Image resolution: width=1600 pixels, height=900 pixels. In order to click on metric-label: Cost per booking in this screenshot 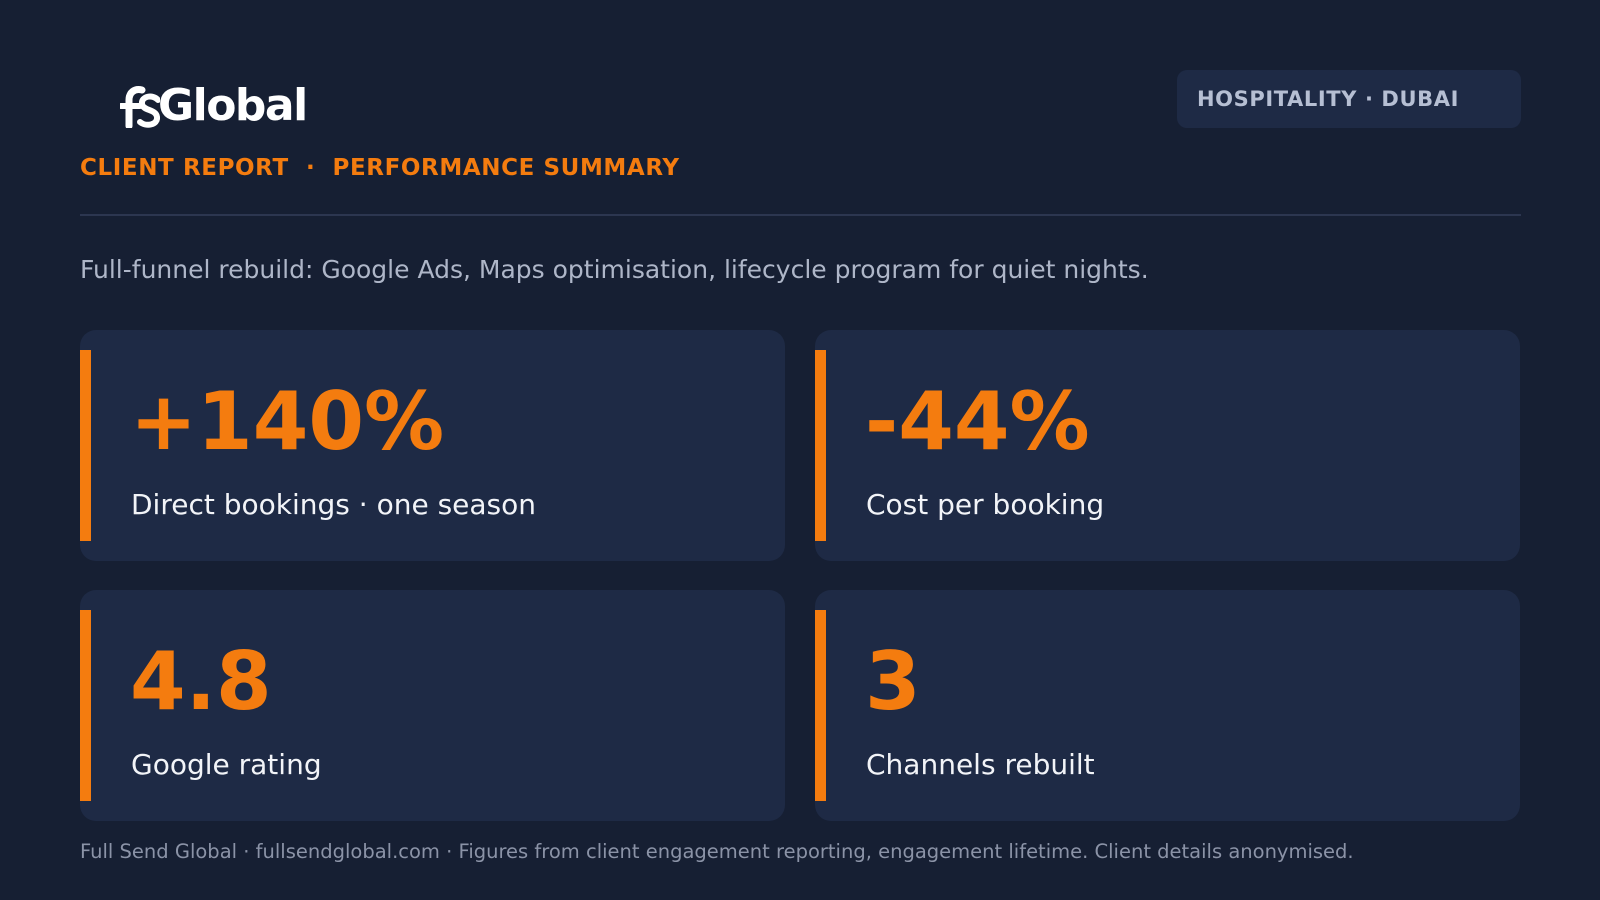, I will do `click(985, 504)`.